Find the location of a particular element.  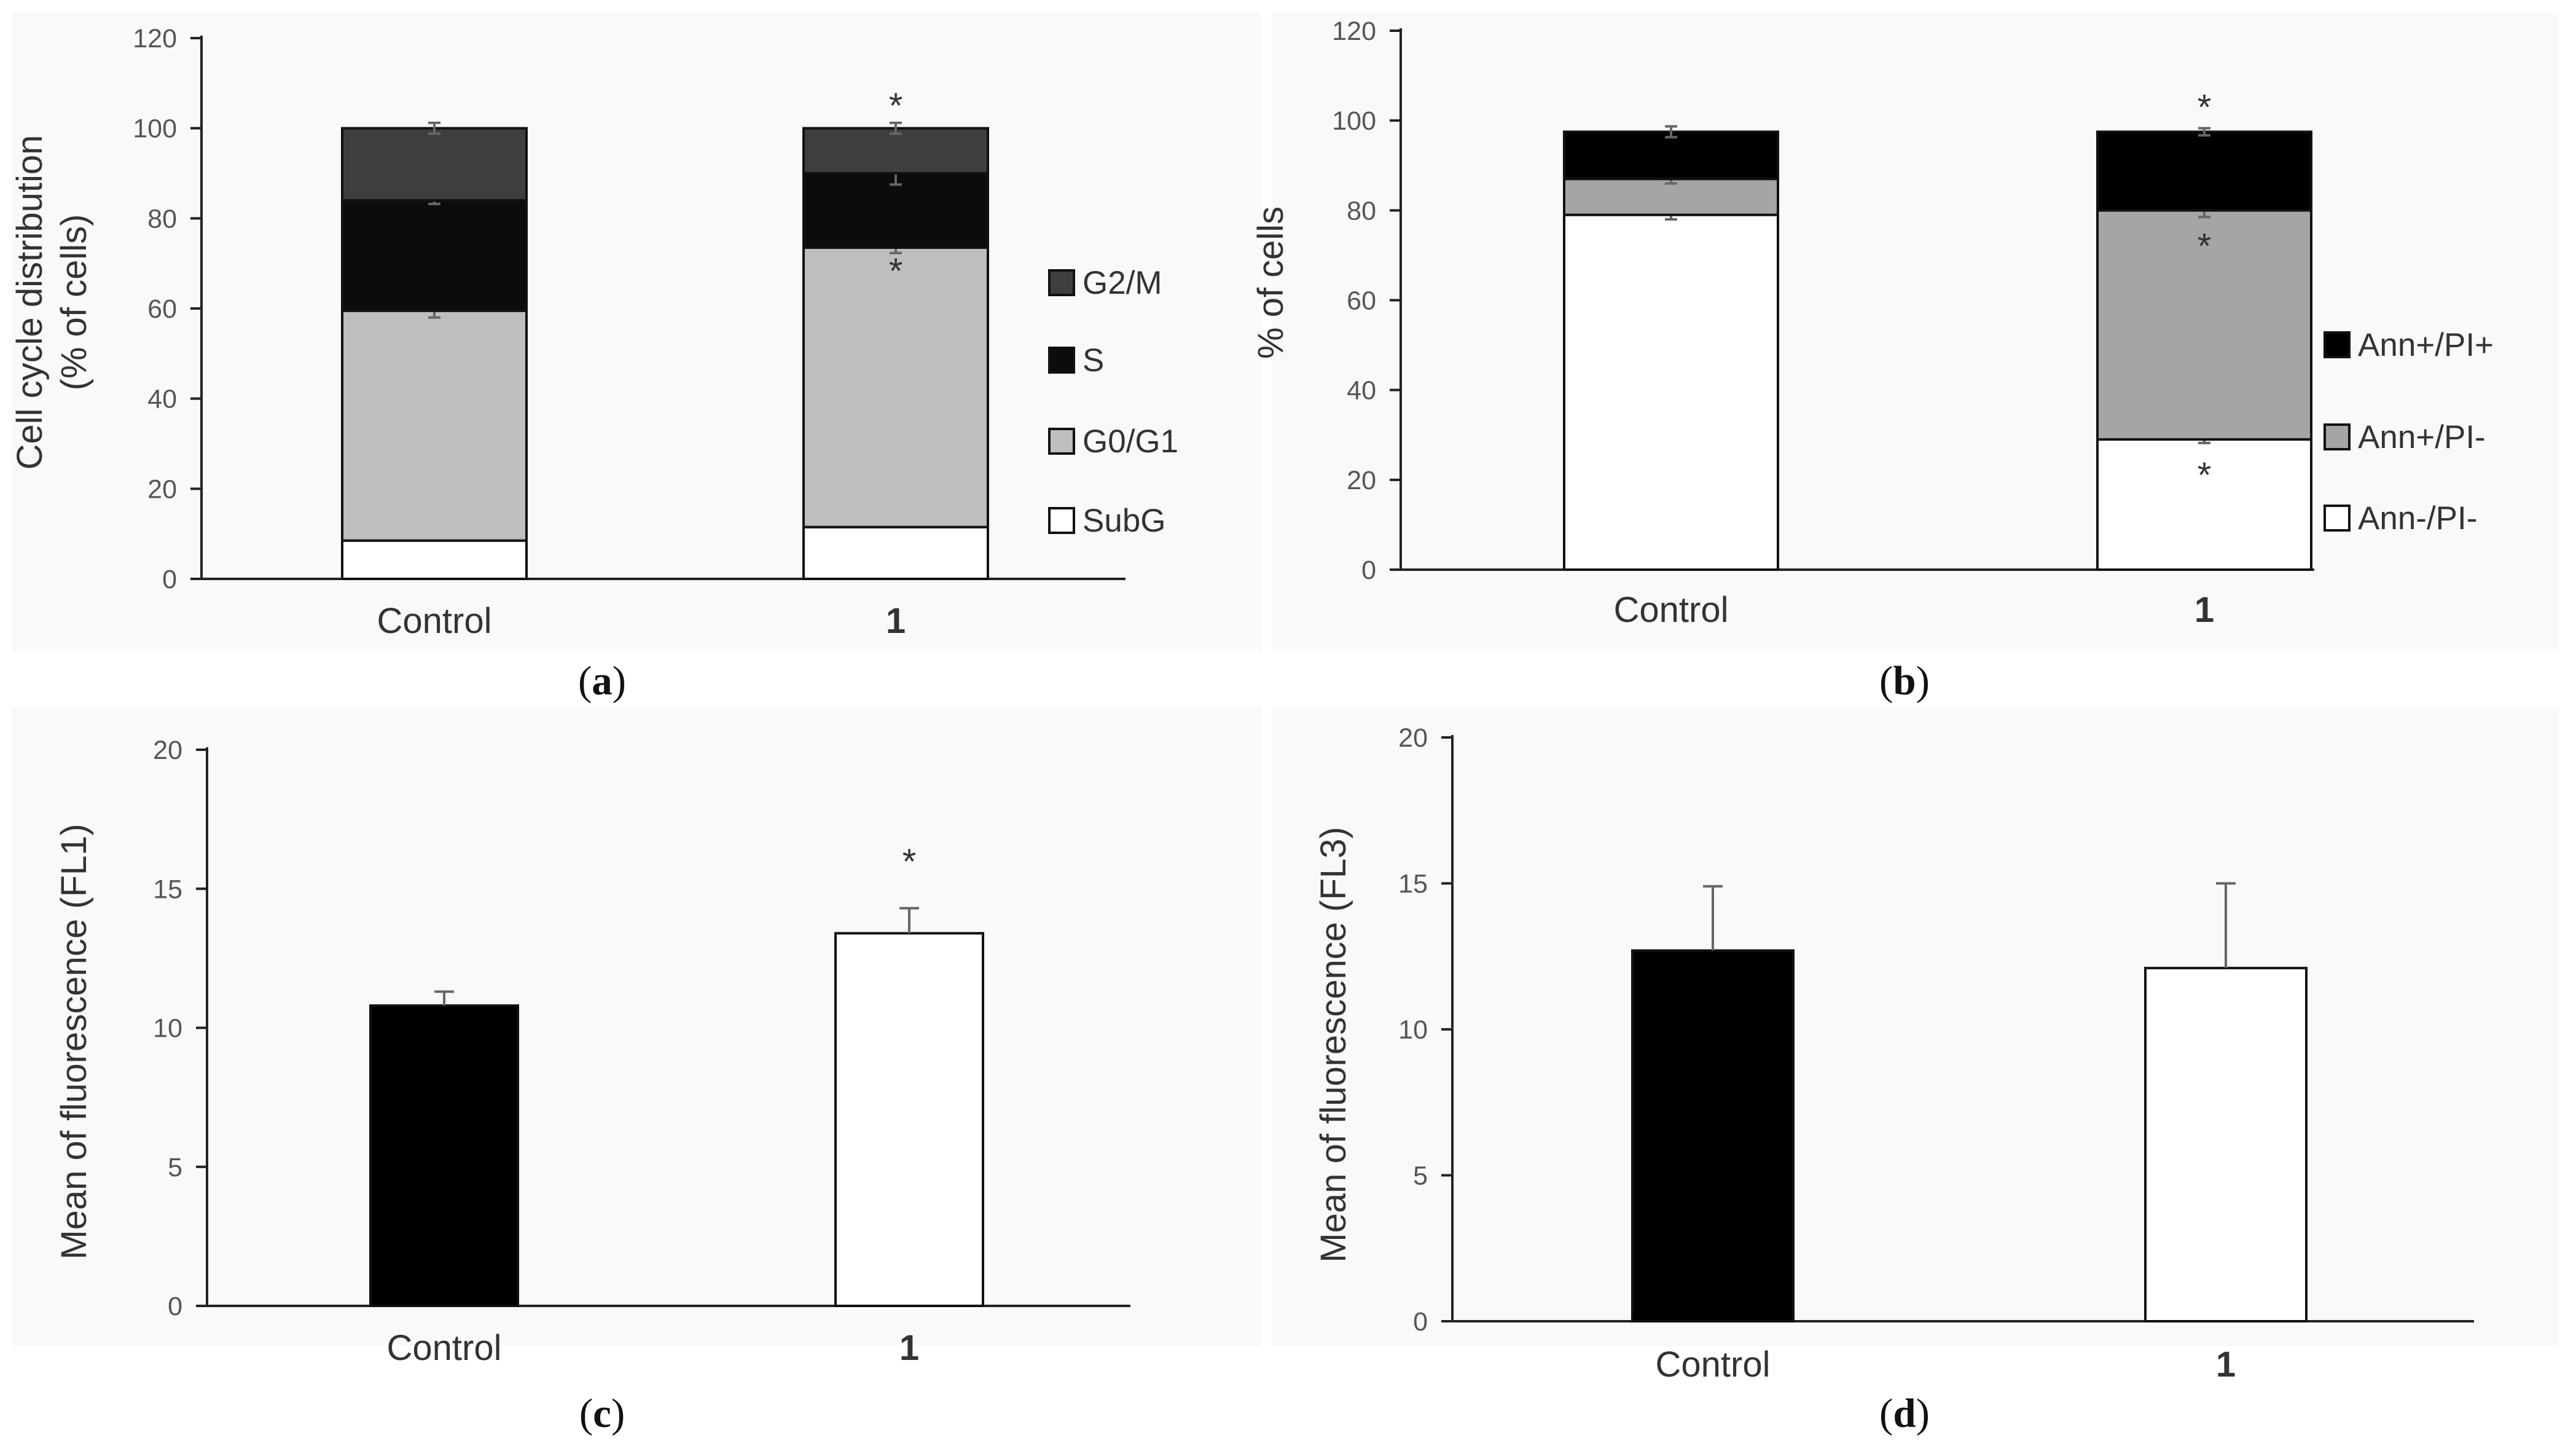

legend-label: G0/G1 is located at coordinates (1130, 441).